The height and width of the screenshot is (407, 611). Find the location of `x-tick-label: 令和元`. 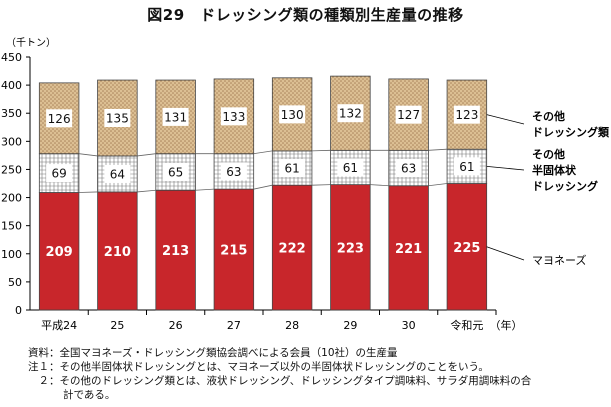

x-tick-label: 令和元 is located at coordinates (466, 325).